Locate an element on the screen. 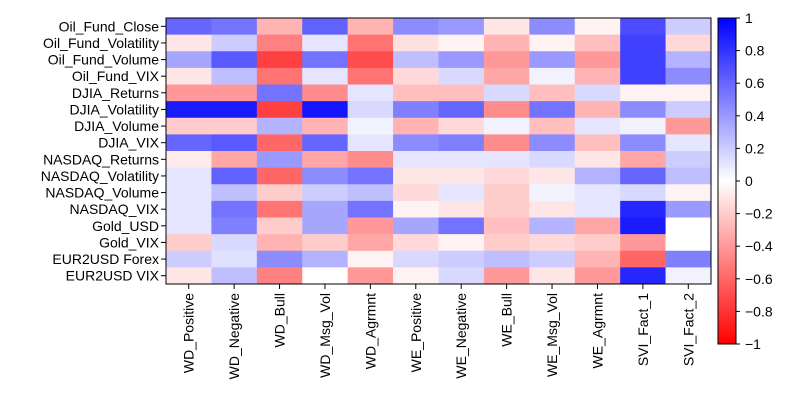 The height and width of the screenshot is (414, 800). colorbar-tick-label: −0.8 is located at coordinates (759, 311).